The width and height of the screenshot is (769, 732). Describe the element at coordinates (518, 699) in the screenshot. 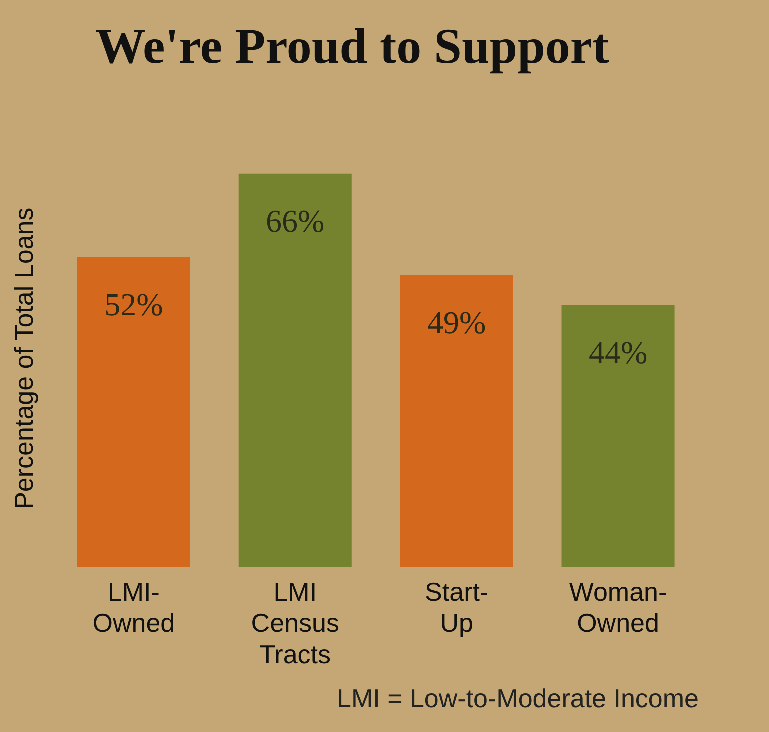

I see `text: LMI = Low-to-Moderate Income` at that location.